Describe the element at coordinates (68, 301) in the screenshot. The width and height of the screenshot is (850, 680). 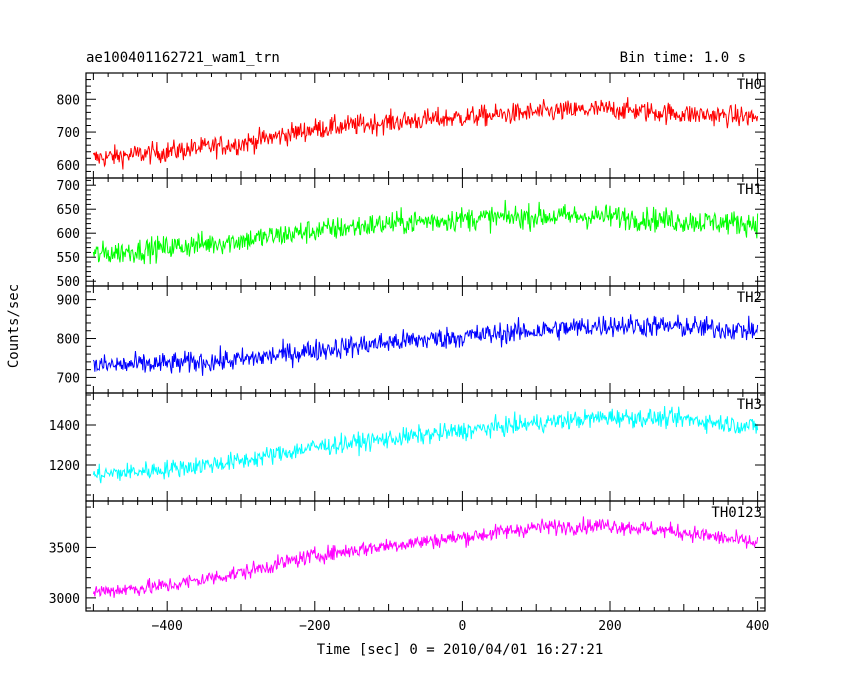
I see `y-tick-label: 900` at that location.